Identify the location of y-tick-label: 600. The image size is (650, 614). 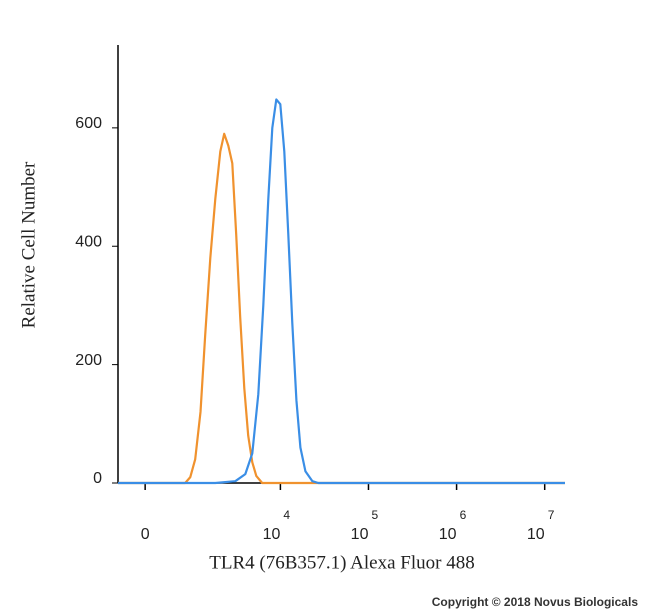
(88, 123).